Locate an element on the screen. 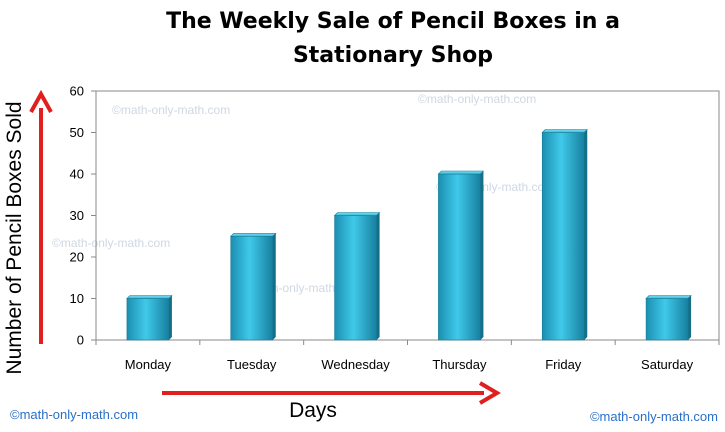 The image size is (725, 432). x-axis-arrow is located at coordinates (331, 393).